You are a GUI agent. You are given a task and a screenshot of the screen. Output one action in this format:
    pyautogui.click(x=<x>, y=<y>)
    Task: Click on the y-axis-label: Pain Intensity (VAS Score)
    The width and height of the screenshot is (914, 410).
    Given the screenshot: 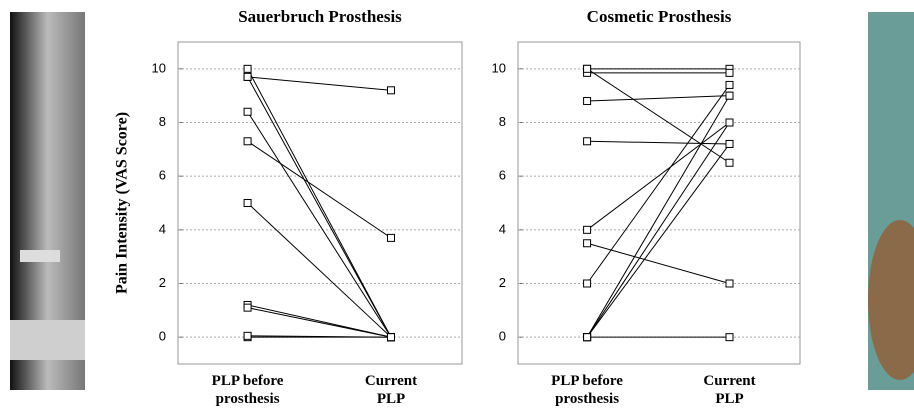 What is the action you would take?
    pyautogui.click(x=122, y=203)
    